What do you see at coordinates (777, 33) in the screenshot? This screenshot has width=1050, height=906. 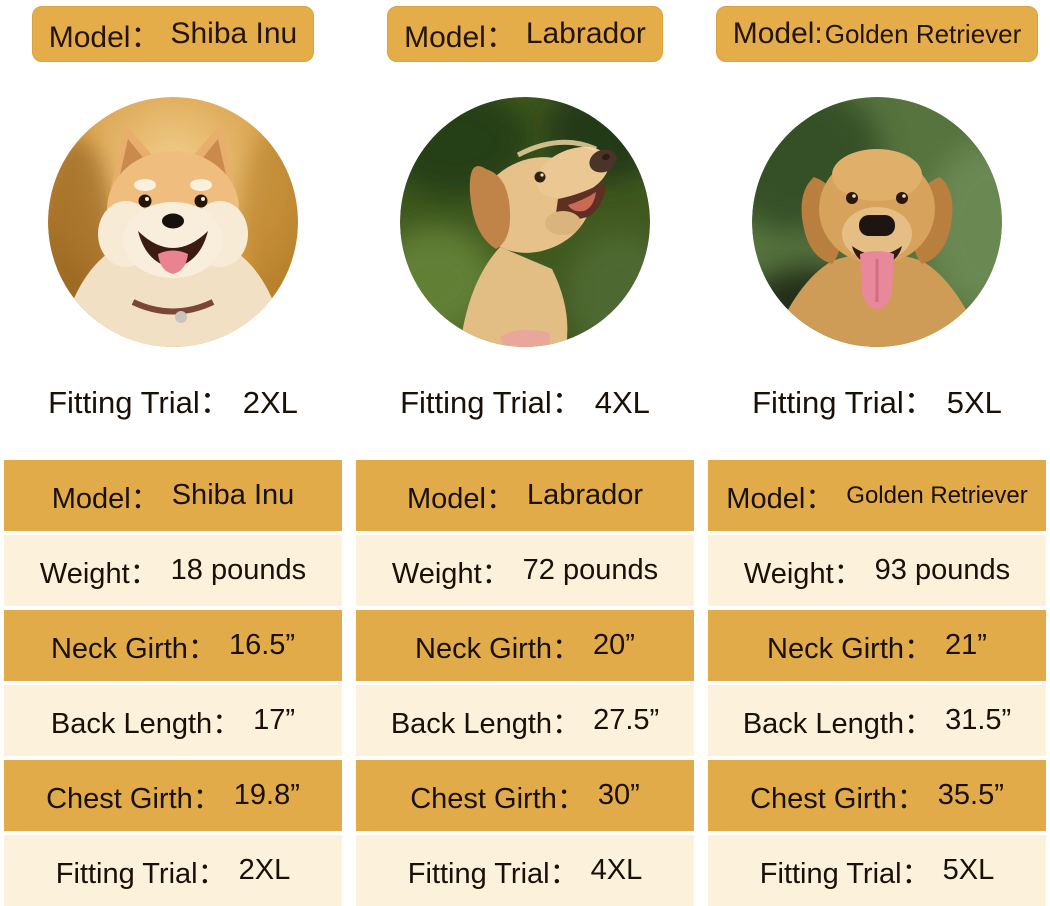 I see `model-badge-prefix: Model:` at bounding box center [777, 33].